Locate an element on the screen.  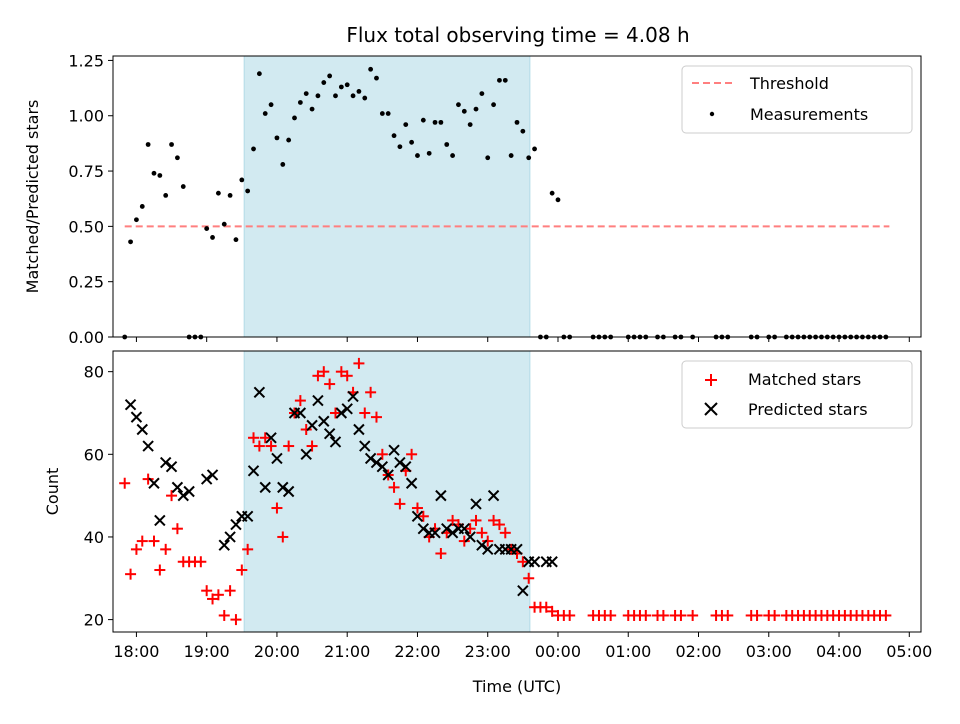
count-y-axis-label: Count is located at coordinates (52, 492).